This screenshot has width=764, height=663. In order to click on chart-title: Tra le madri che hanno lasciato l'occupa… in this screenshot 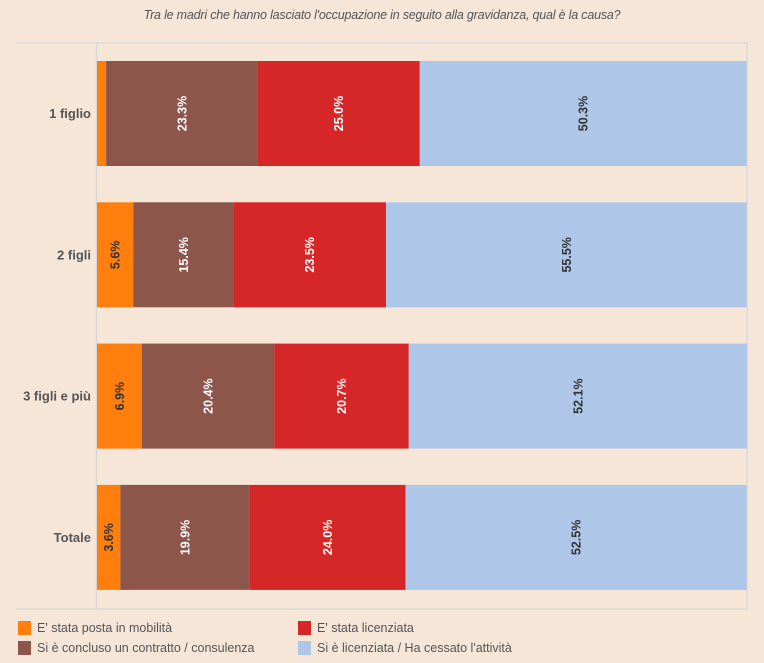, I will do `click(382, 15)`.